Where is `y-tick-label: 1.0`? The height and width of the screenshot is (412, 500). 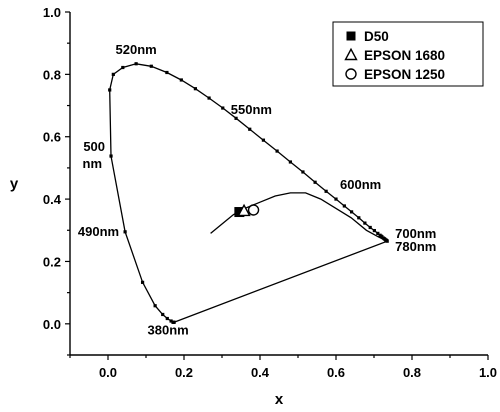
y-tick-label: 1.0 is located at coordinates (52, 12).